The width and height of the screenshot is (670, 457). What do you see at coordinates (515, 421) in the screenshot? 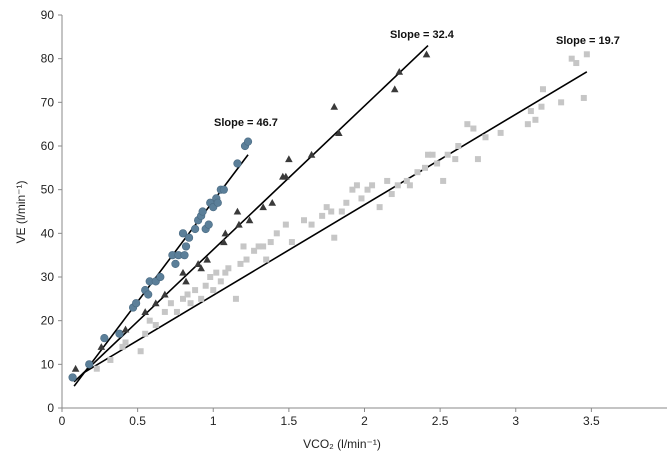
I see `x-tick-label: 3` at bounding box center [515, 421].